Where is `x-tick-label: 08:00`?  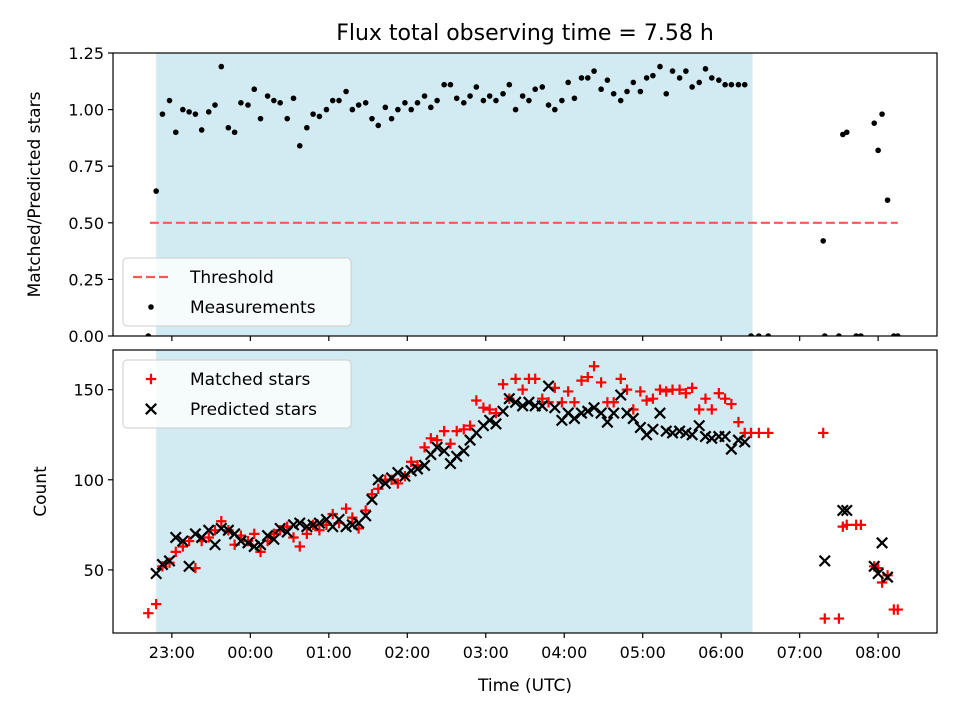 x-tick-label: 08:00 is located at coordinates (878, 652).